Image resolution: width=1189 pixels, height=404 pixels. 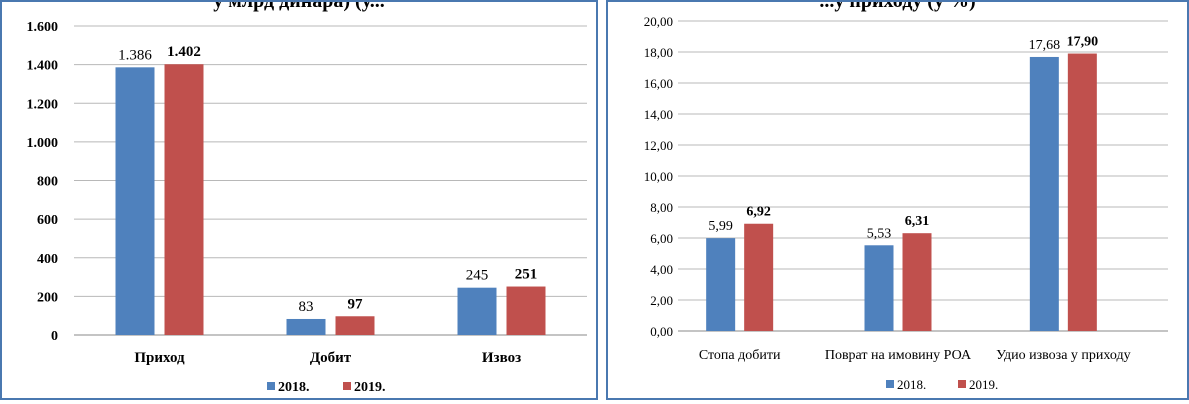 I want to click on right-legend-label: 2019., so click(x=983, y=384).